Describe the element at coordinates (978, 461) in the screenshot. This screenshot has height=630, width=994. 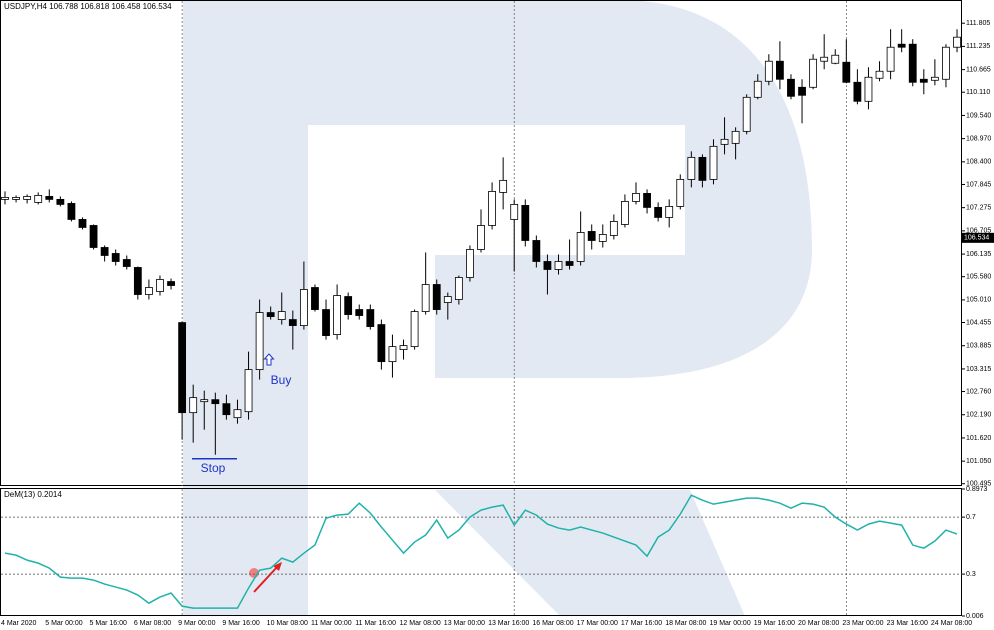
I see `y-tick-label: 101.050` at that location.